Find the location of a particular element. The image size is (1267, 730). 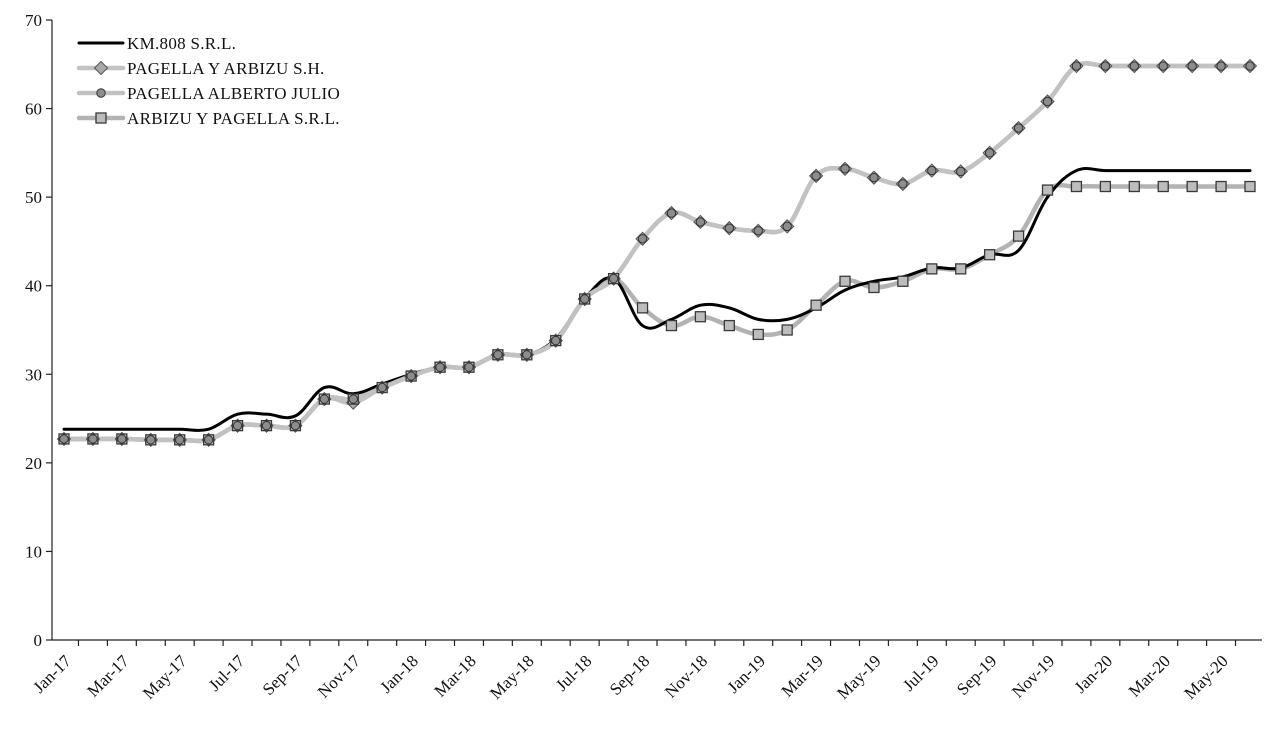

x-tick-label: Mar-18 is located at coordinates (455, 675).